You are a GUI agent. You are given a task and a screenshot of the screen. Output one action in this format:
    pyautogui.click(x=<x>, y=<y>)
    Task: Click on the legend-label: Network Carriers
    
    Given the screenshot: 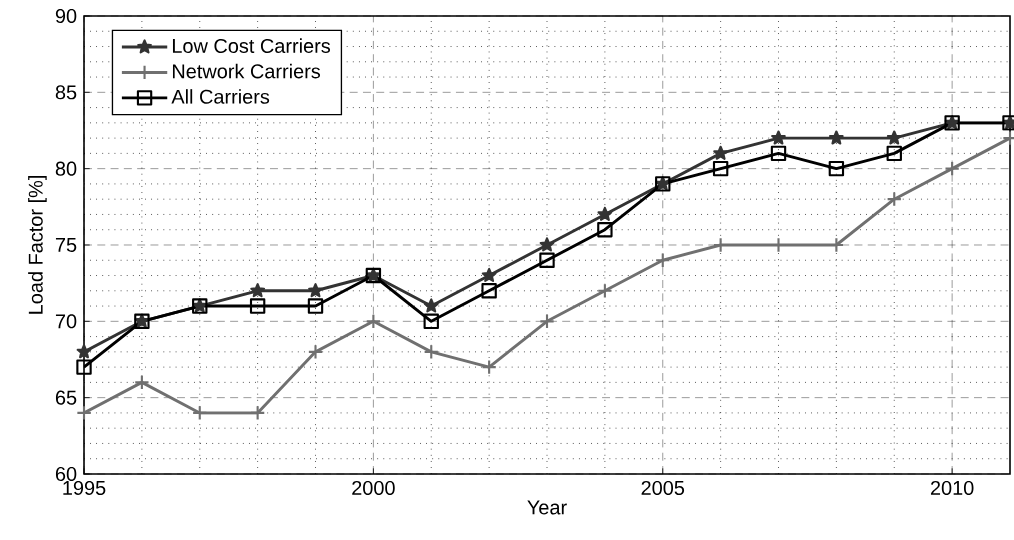 What is the action you would take?
    pyautogui.click(x=246, y=71)
    